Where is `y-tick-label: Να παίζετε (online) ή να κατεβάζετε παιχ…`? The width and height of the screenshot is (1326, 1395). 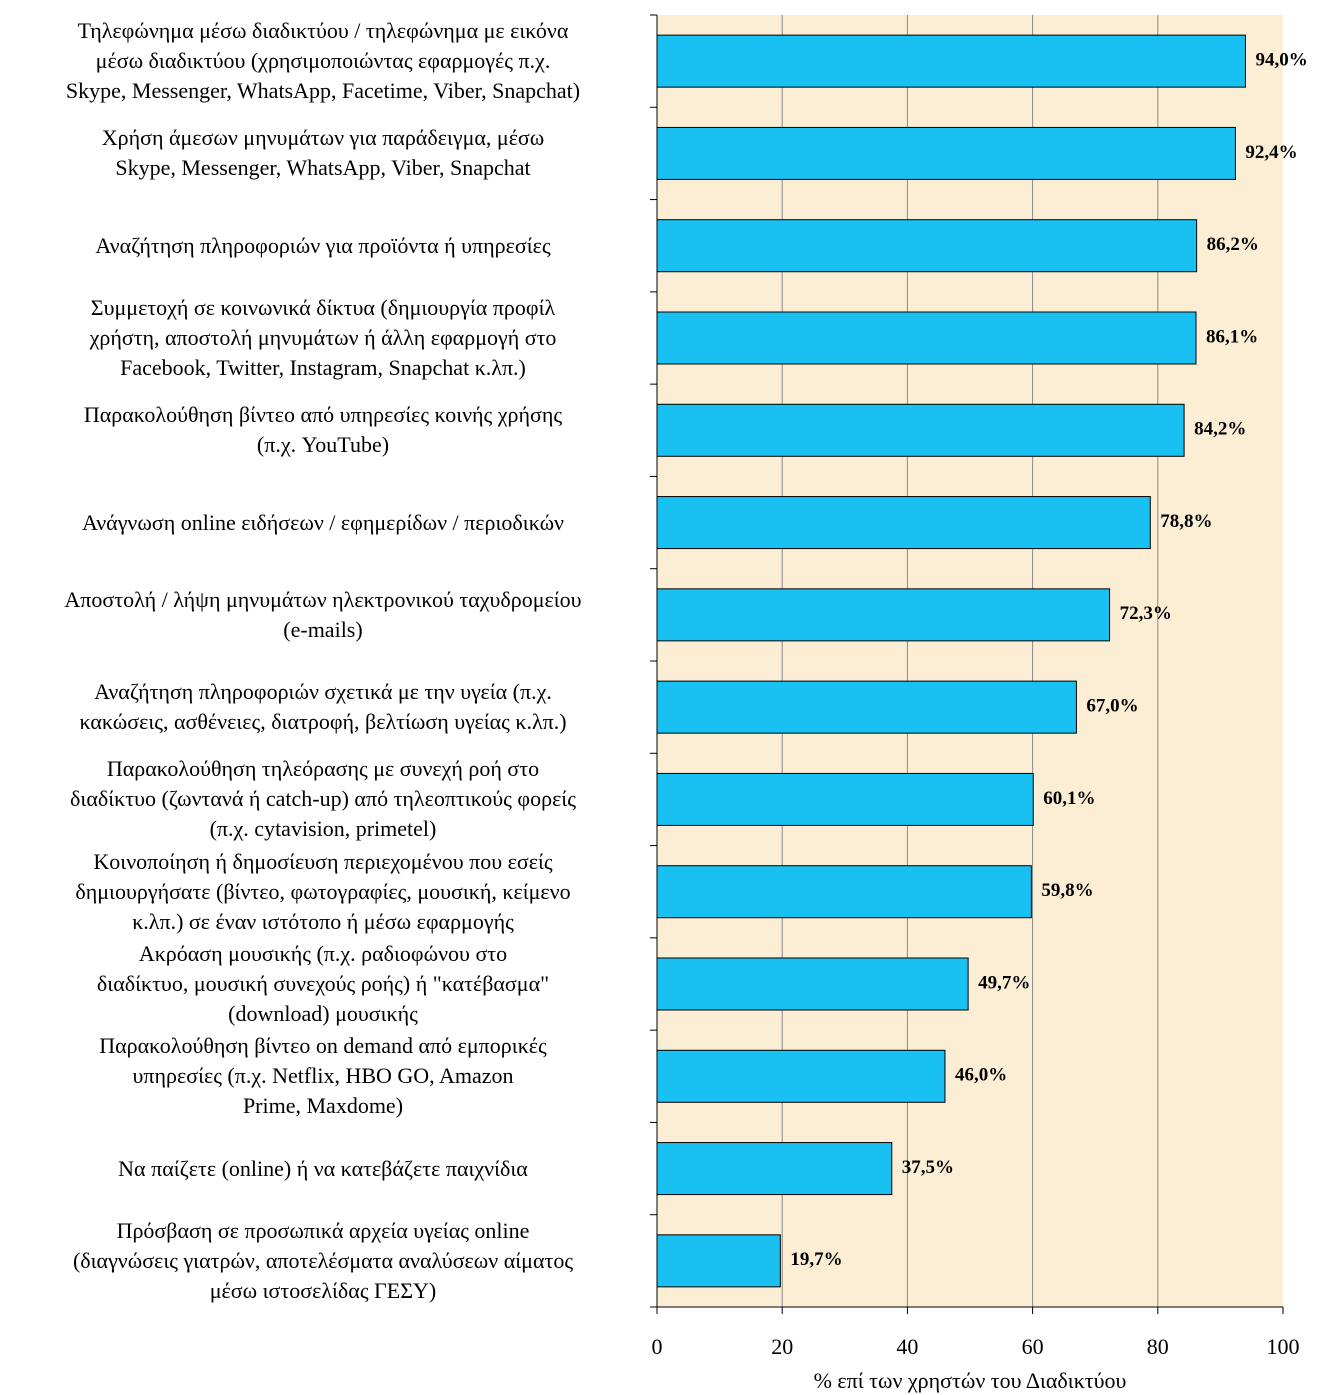 y-tick-label: Να παίζετε (online) ή να κατεβάζετε παιχ… is located at coordinates (323, 1168).